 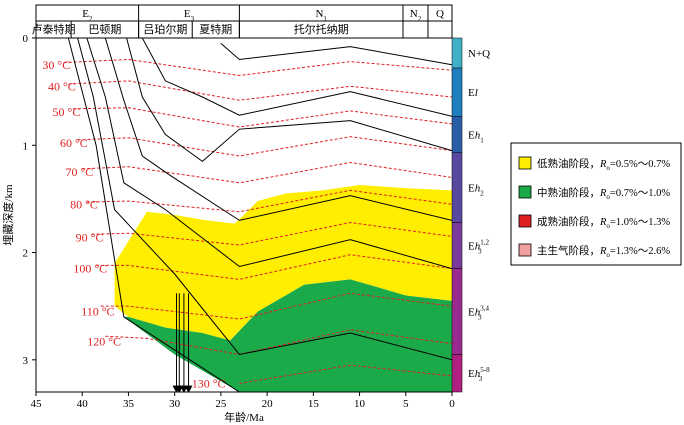 I want to click on isotherm-label: 80 °C, so click(x=84, y=204).